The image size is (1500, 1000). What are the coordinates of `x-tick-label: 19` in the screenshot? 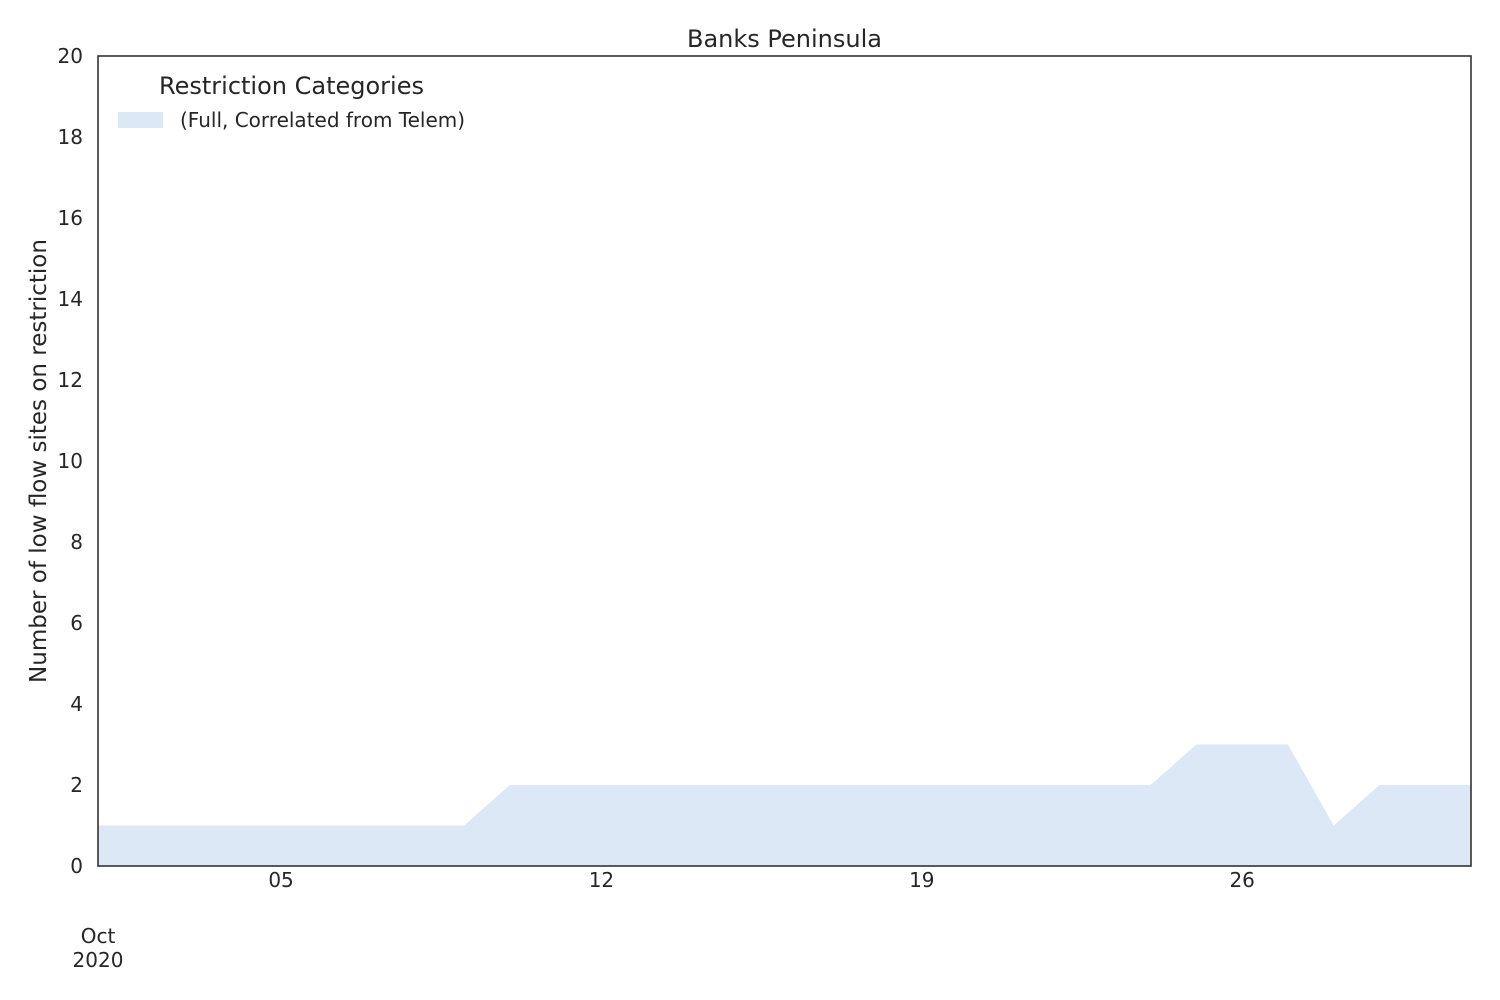 It's located at (921, 880).